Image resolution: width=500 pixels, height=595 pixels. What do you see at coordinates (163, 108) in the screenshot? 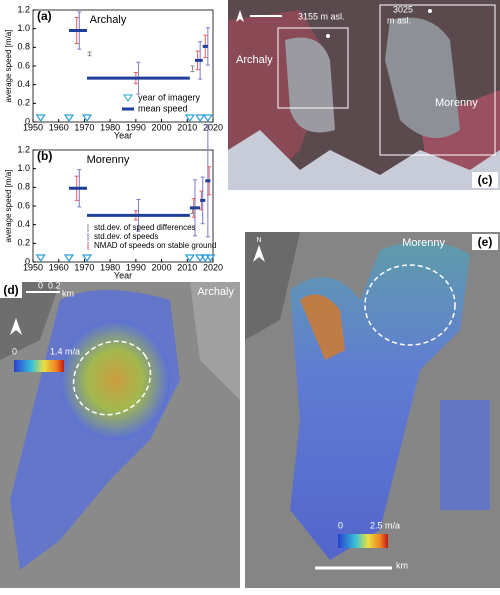
I see `legend-label: mean speed` at bounding box center [163, 108].